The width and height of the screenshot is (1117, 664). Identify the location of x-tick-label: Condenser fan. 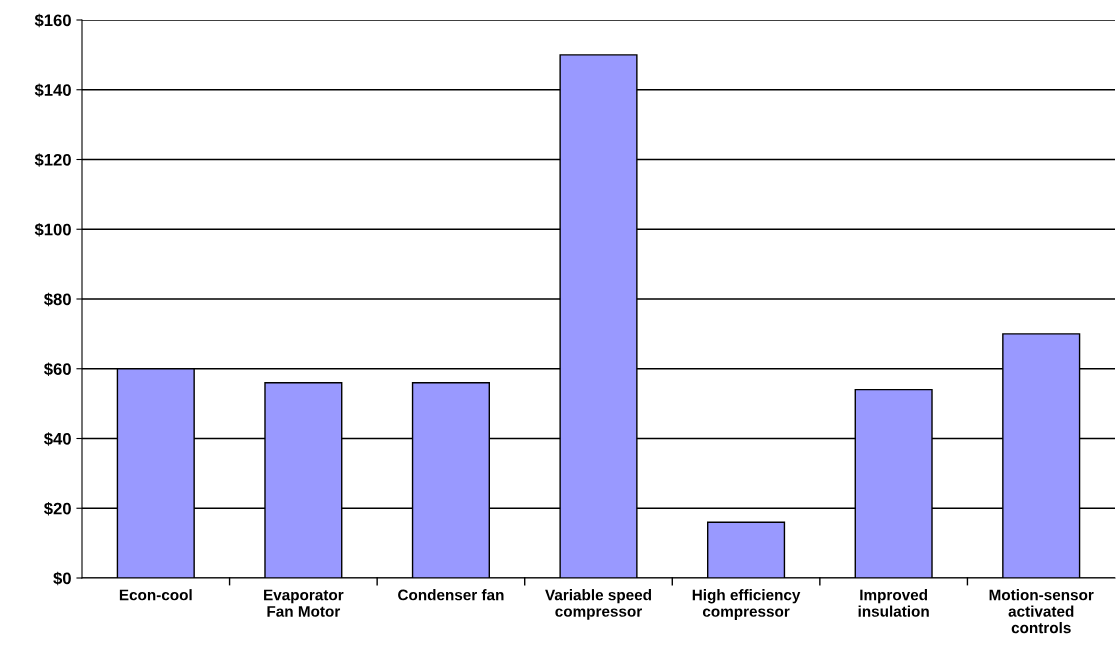
(451, 595).